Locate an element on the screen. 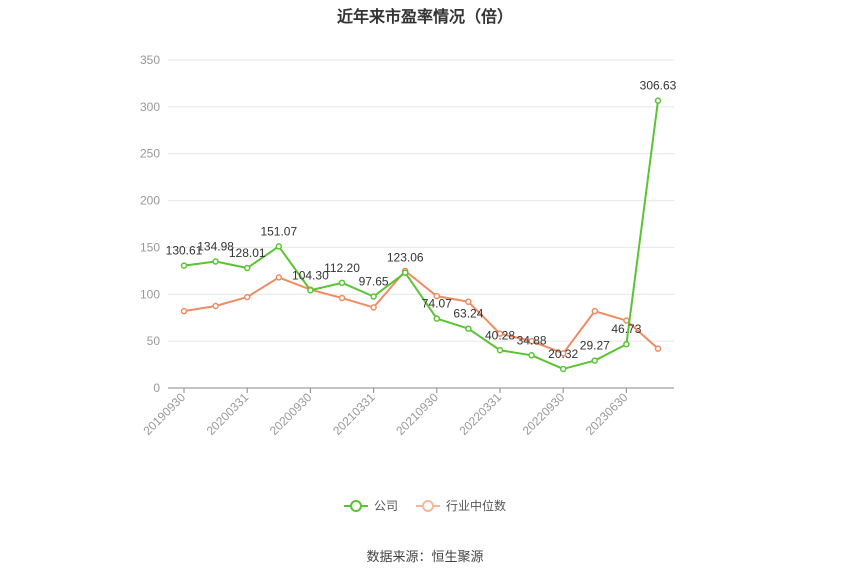 The width and height of the screenshot is (850, 575). x-tick-label: 20230630 is located at coordinates (607, 414).